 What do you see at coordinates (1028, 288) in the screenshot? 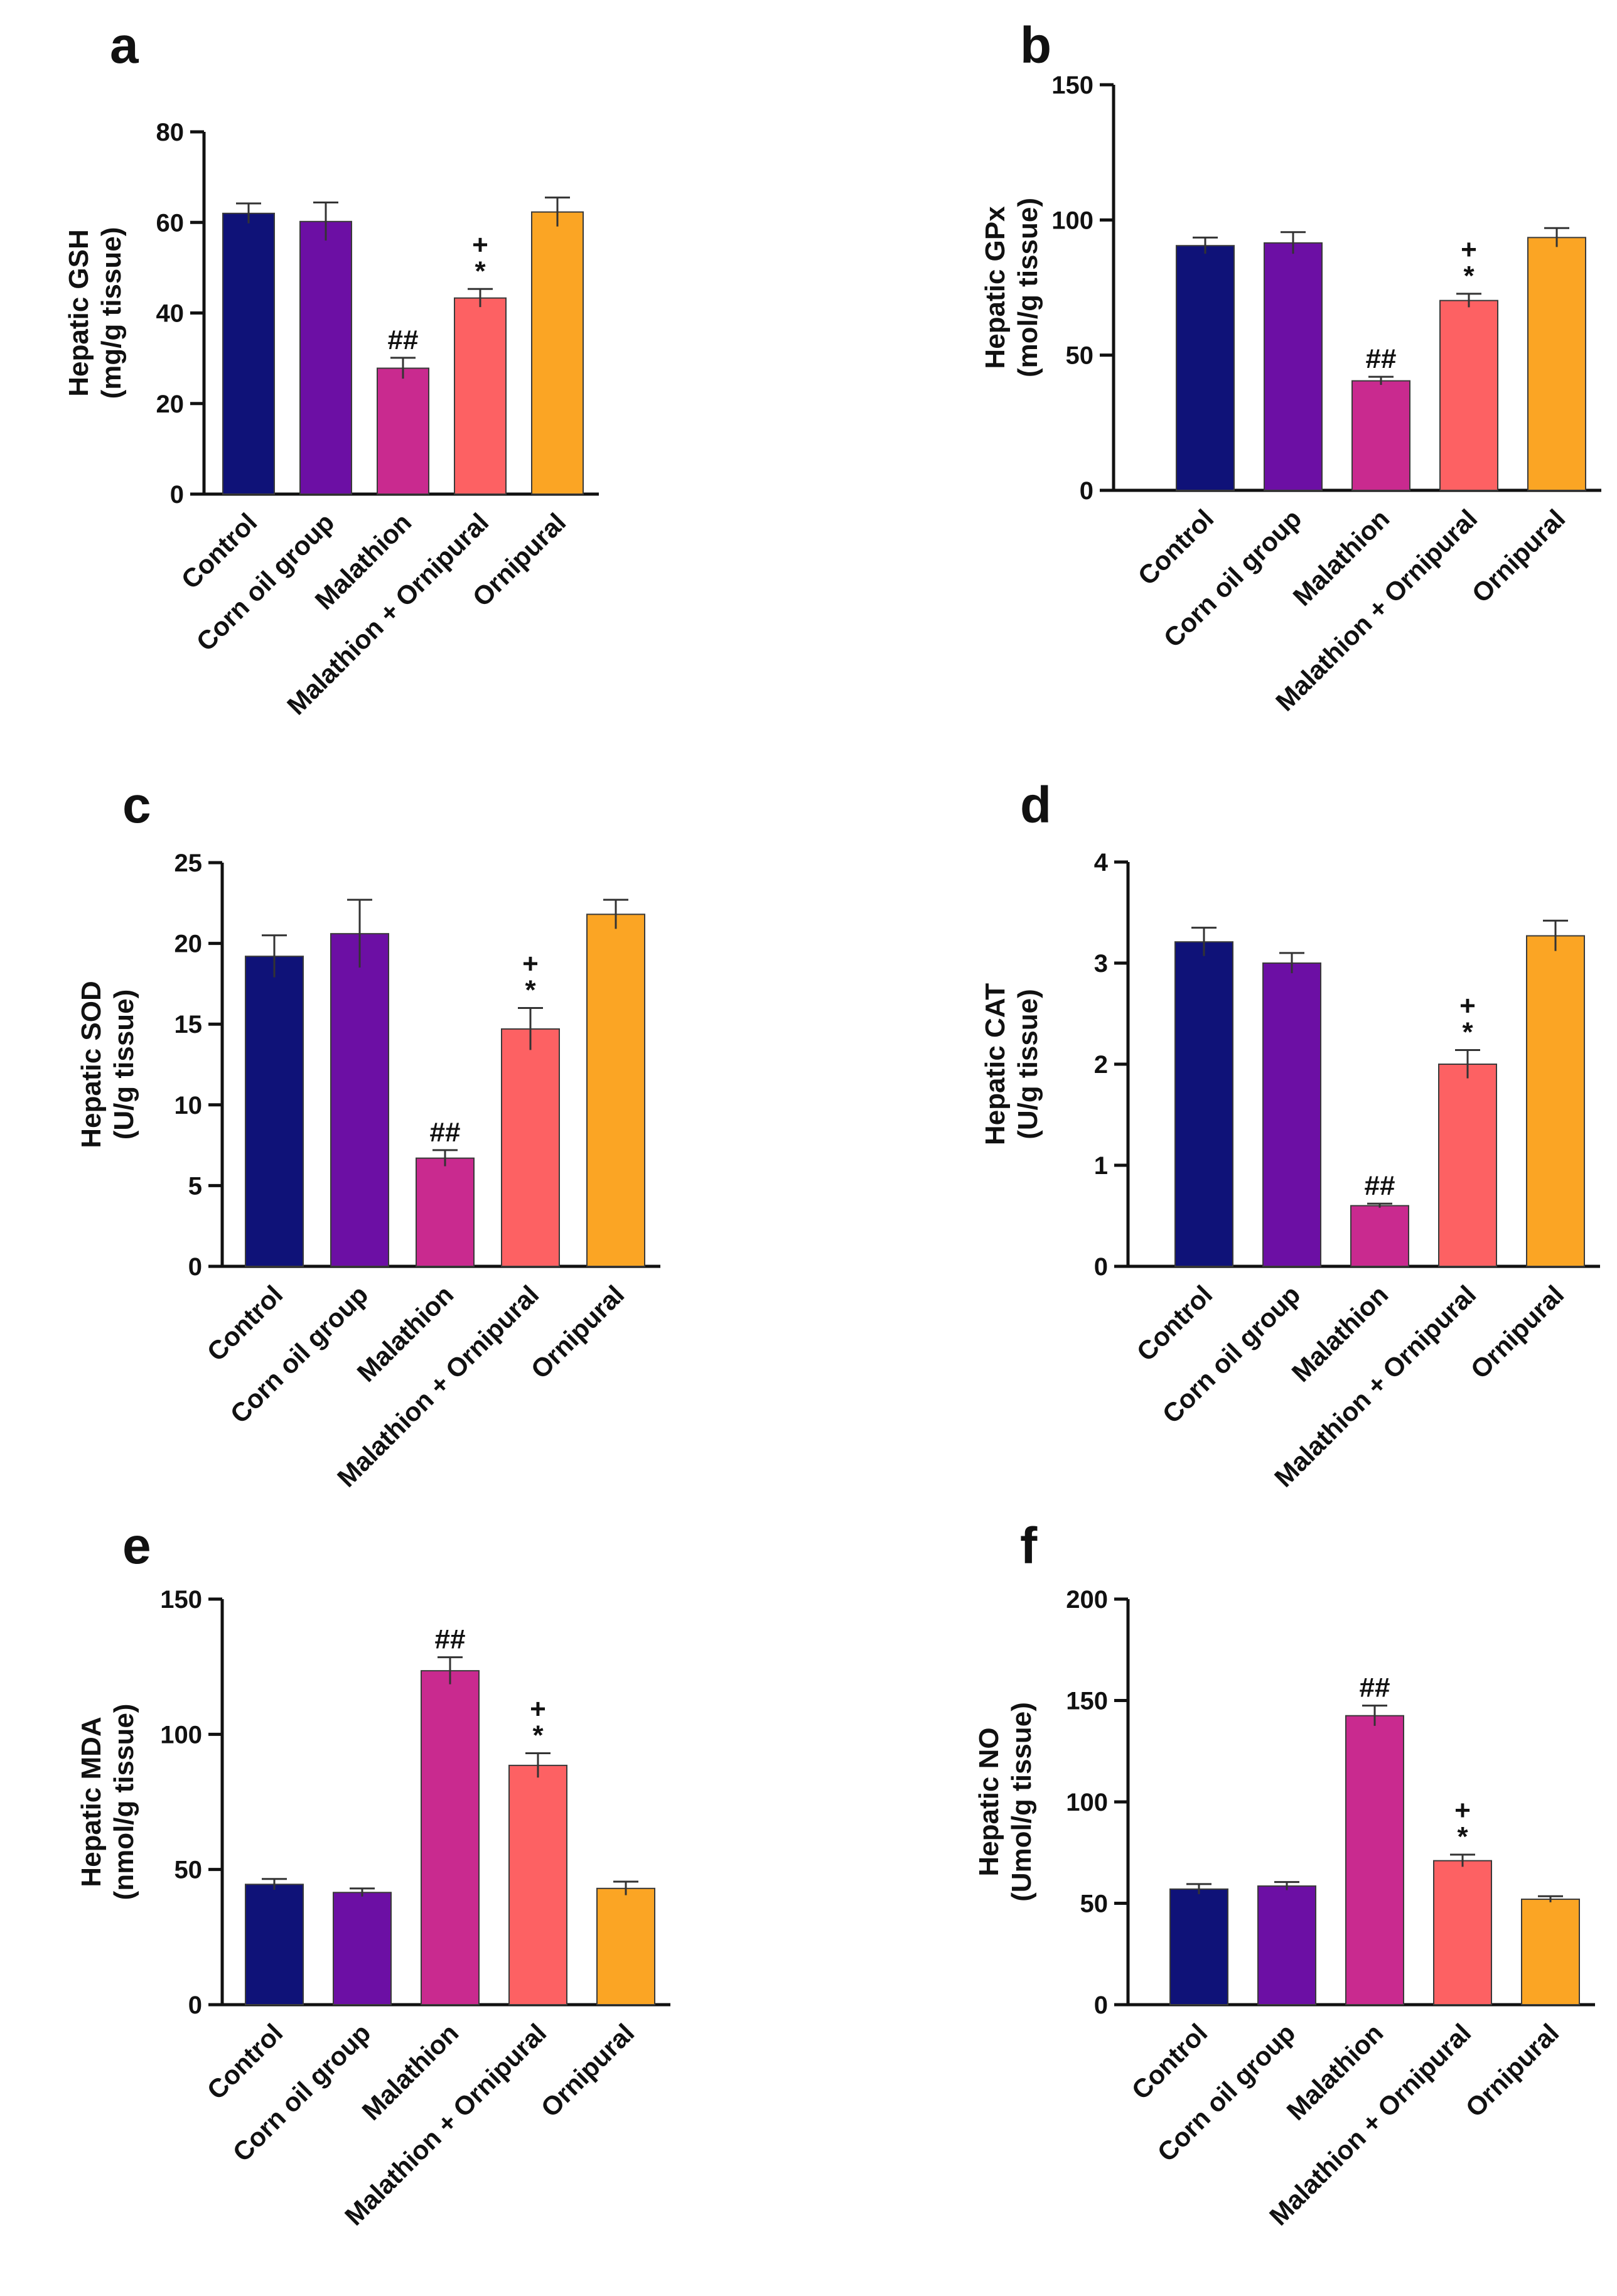
I see `y-axis-title-line2: (mol/g tissue)` at bounding box center [1028, 288].